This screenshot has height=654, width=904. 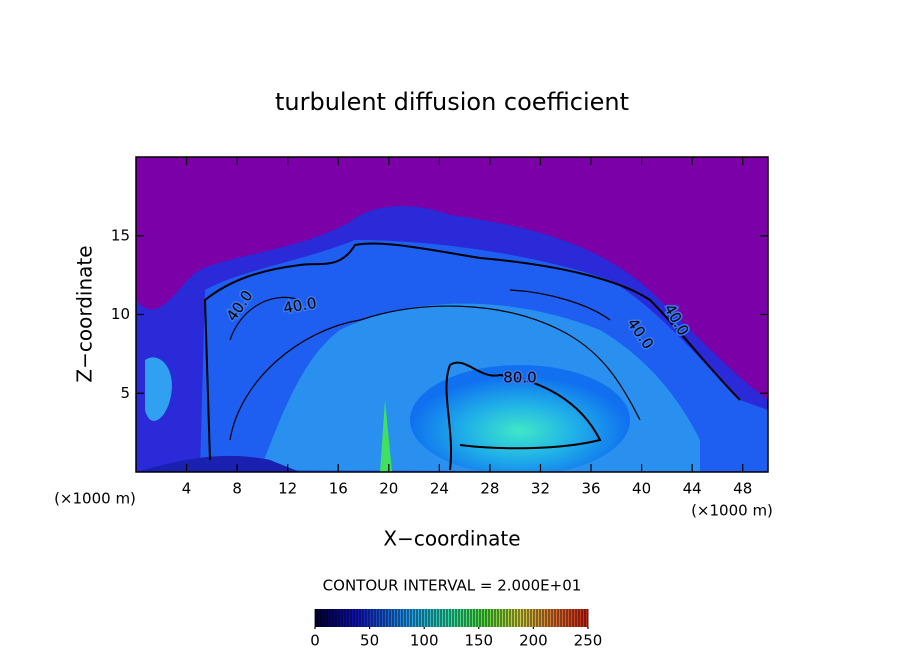 What do you see at coordinates (478, 641) in the screenshot?
I see `colorbar-tick-label: 150` at bounding box center [478, 641].